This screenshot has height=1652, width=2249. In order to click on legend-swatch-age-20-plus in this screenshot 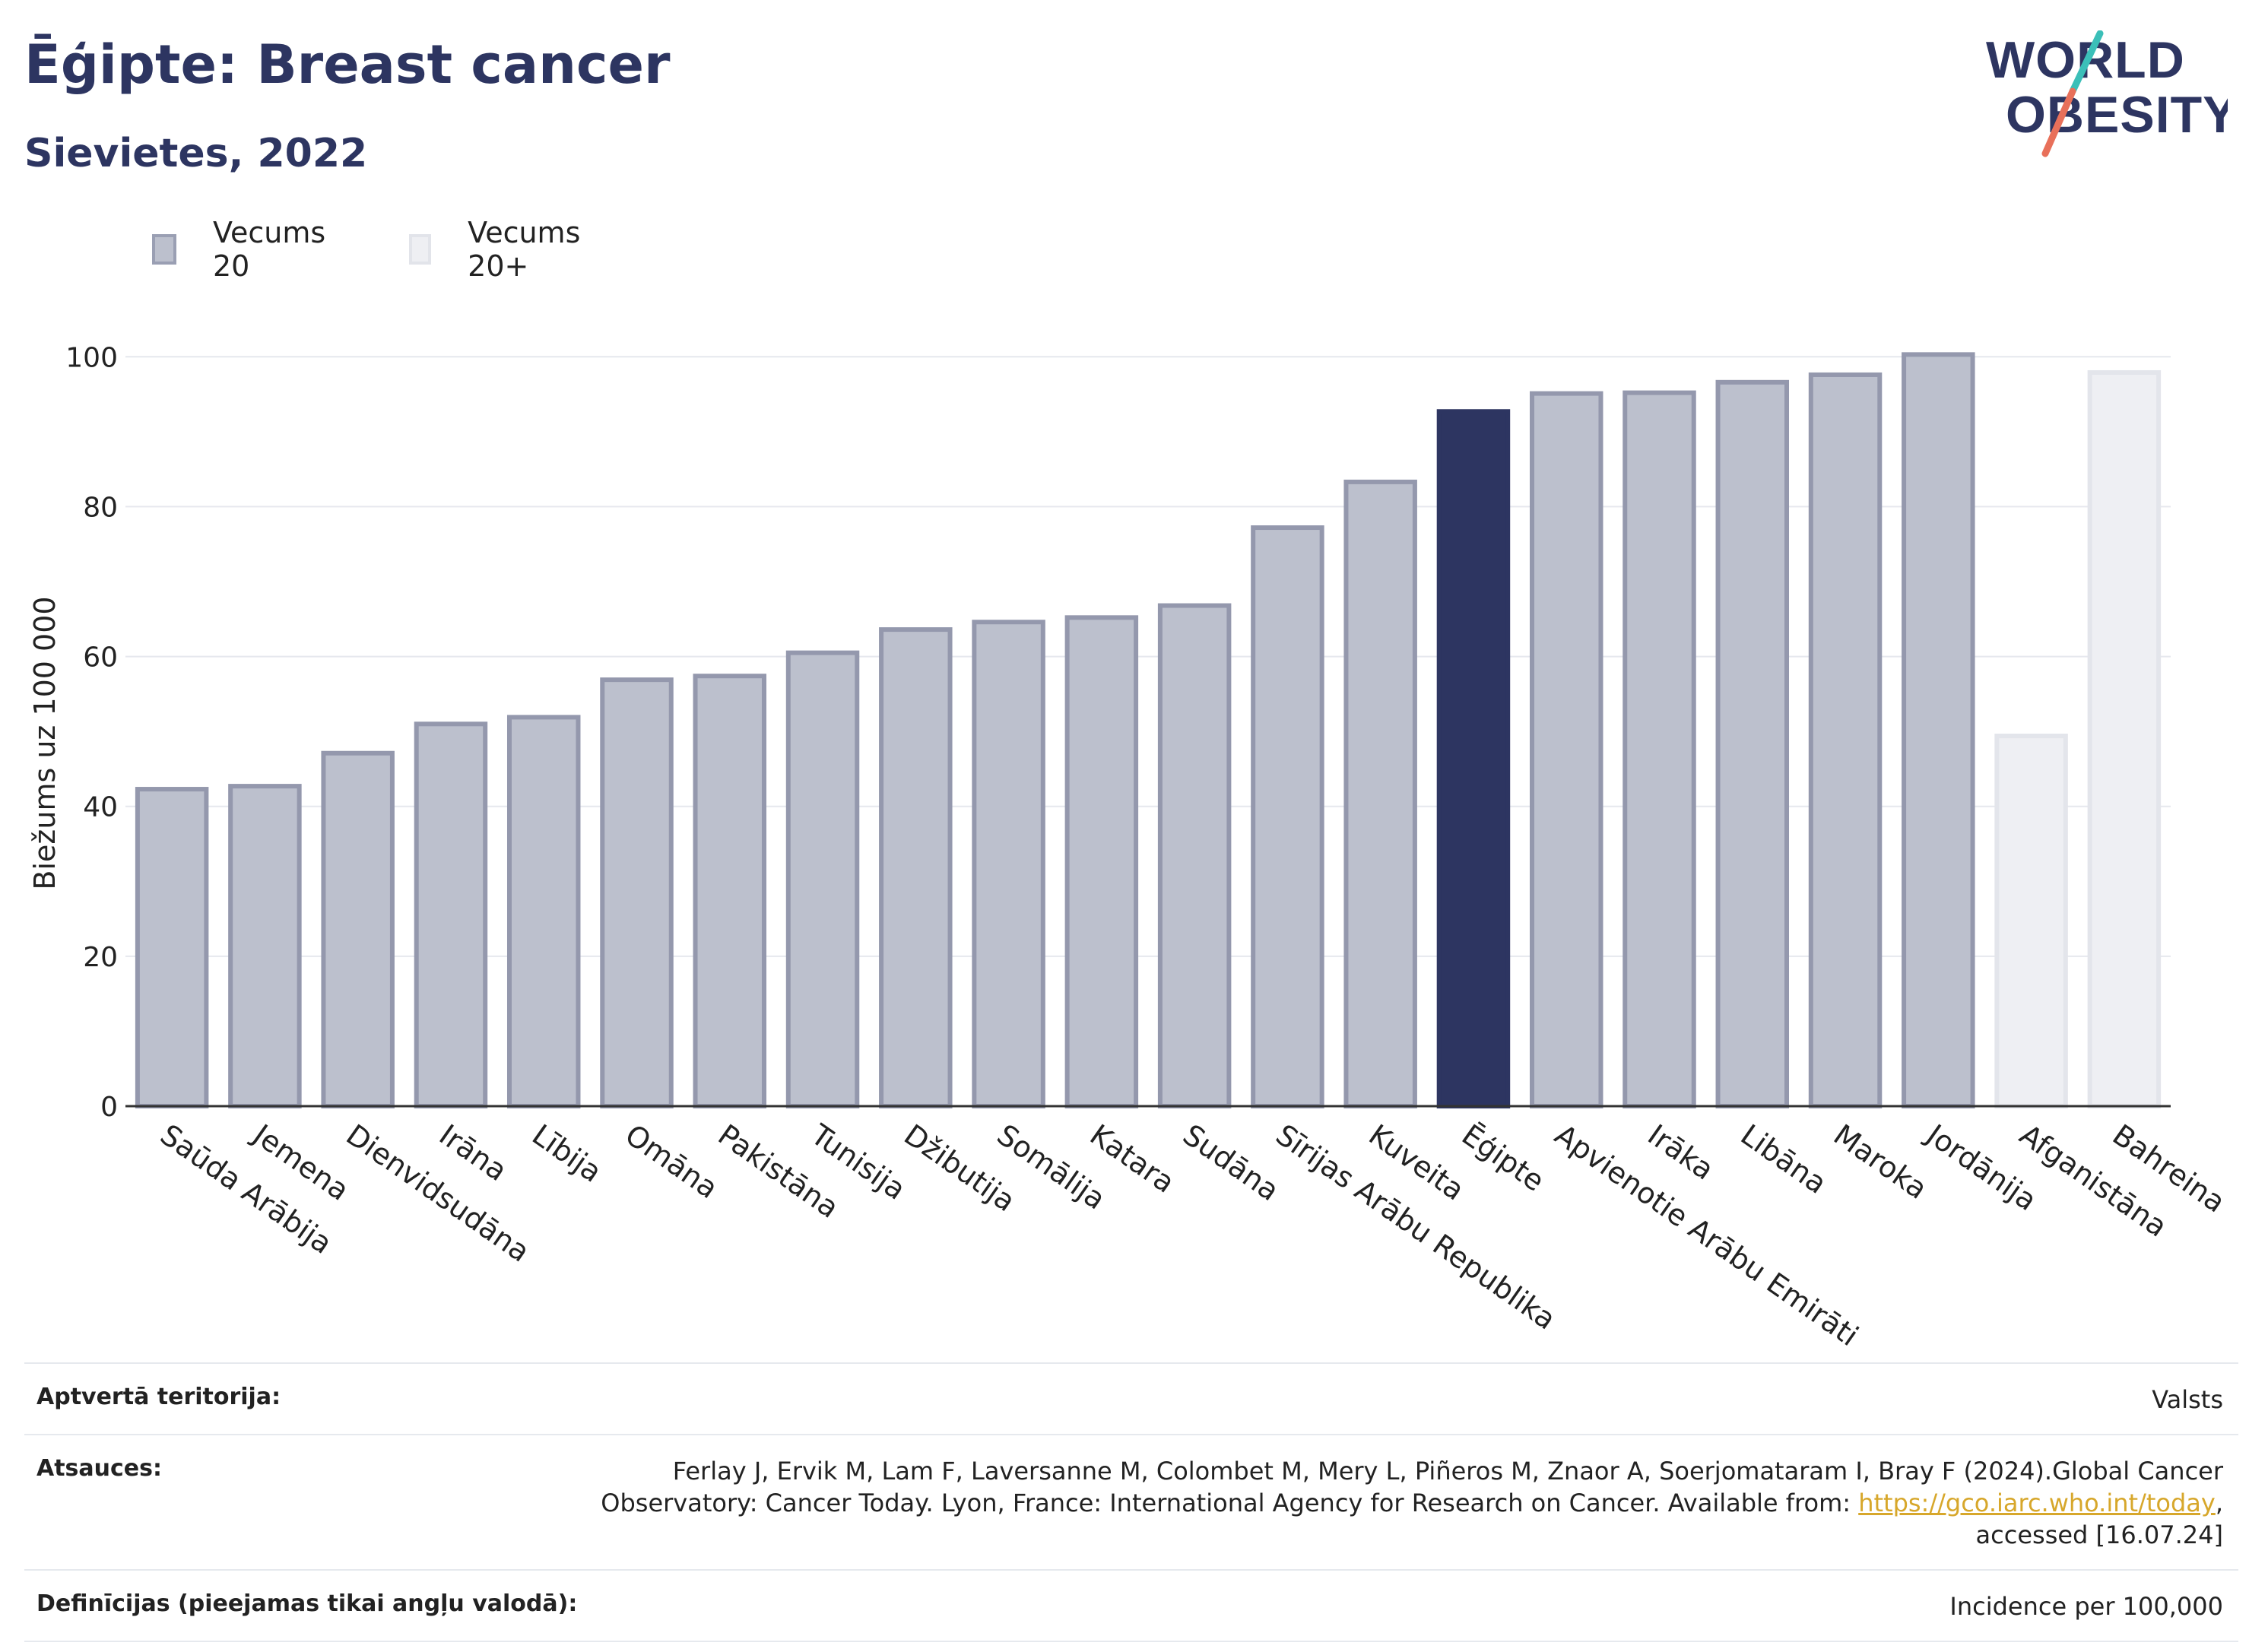, I will do `click(420, 249)`.